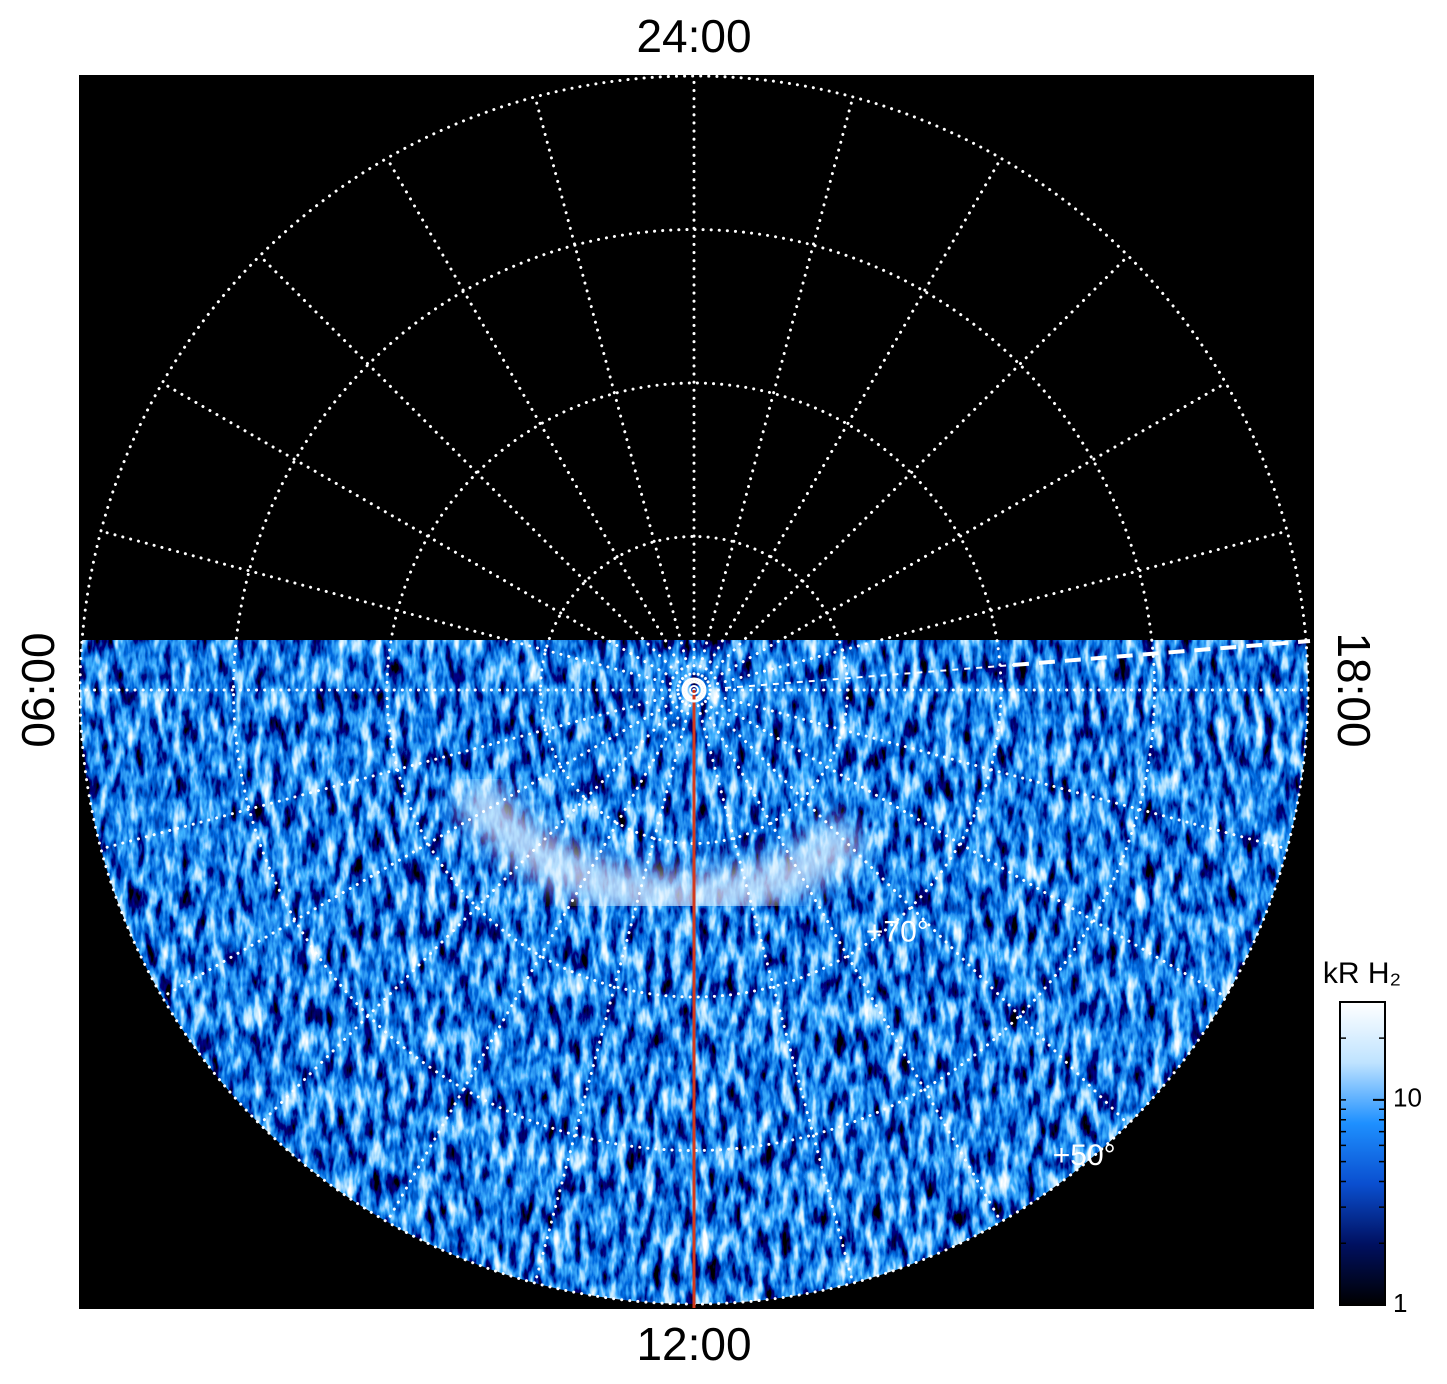 The width and height of the screenshot is (1447, 1384). What do you see at coordinates (1407, 1098) in the screenshot?
I see `colorbar-tick-label: 10` at bounding box center [1407, 1098].